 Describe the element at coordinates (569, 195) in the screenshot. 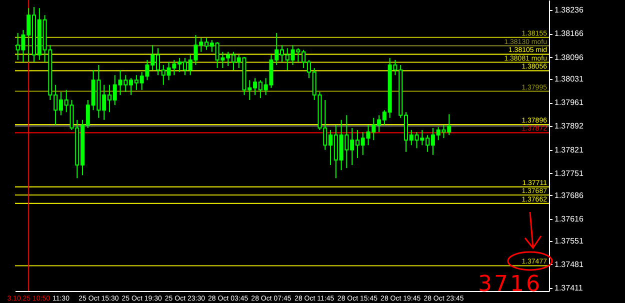

I see `y-tick-label: 1.37686` at that location.